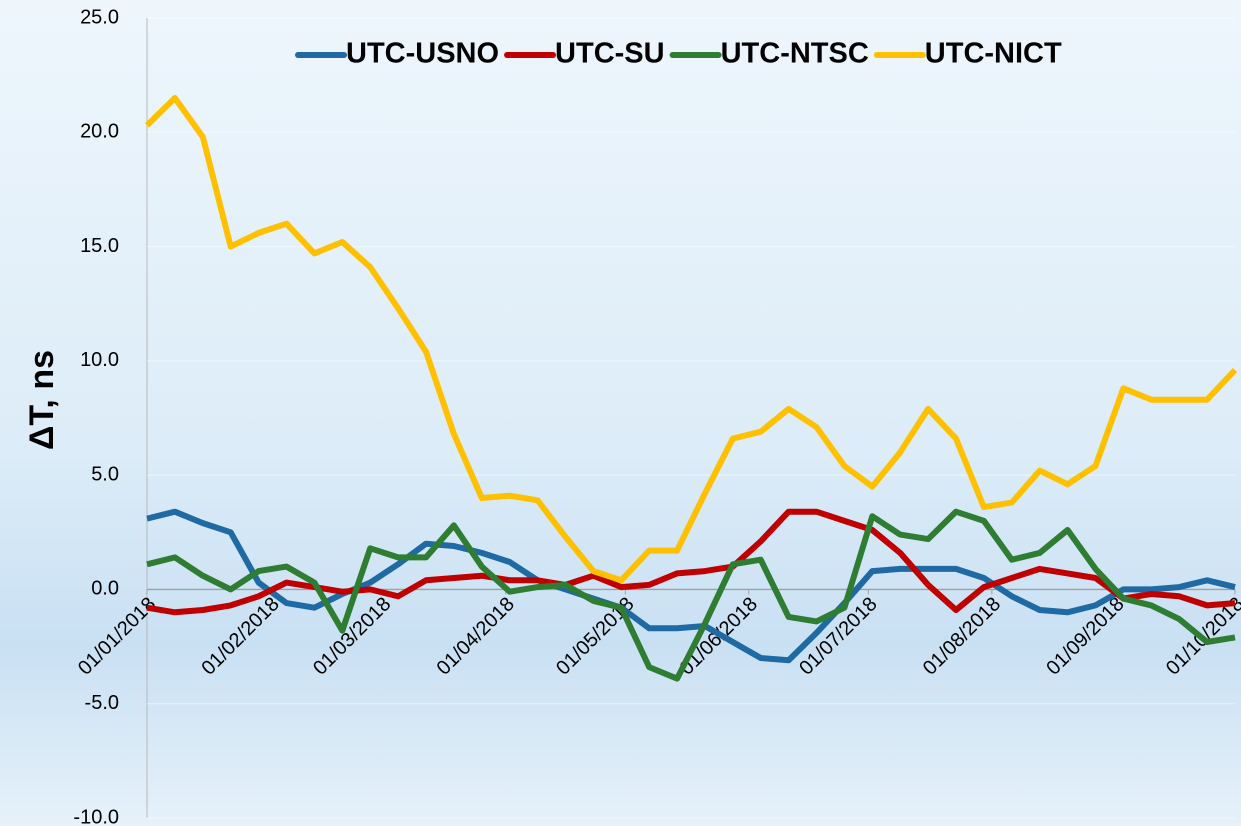 Image resolution: width=1241 pixels, height=826 pixels. What do you see at coordinates (42, 400) in the screenshot?
I see `y-axis-label: ΔT, ns` at bounding box center [42, 400].